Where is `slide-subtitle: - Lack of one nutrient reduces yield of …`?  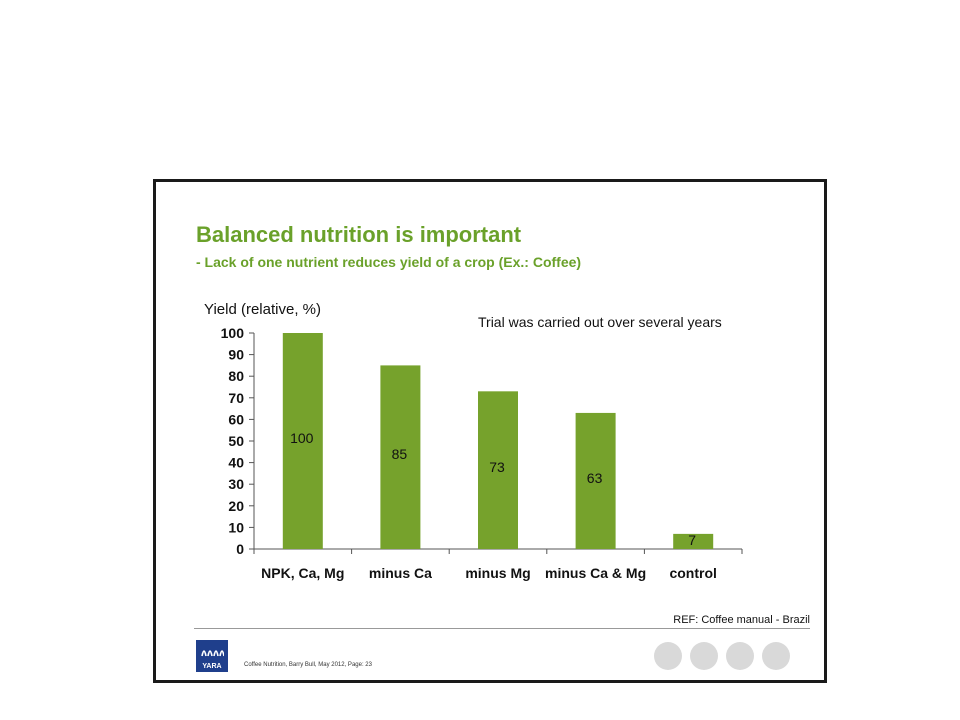 slide-subtitle: - Lack of one nutrient reduces yield of … is located at coordinates (389, 262).